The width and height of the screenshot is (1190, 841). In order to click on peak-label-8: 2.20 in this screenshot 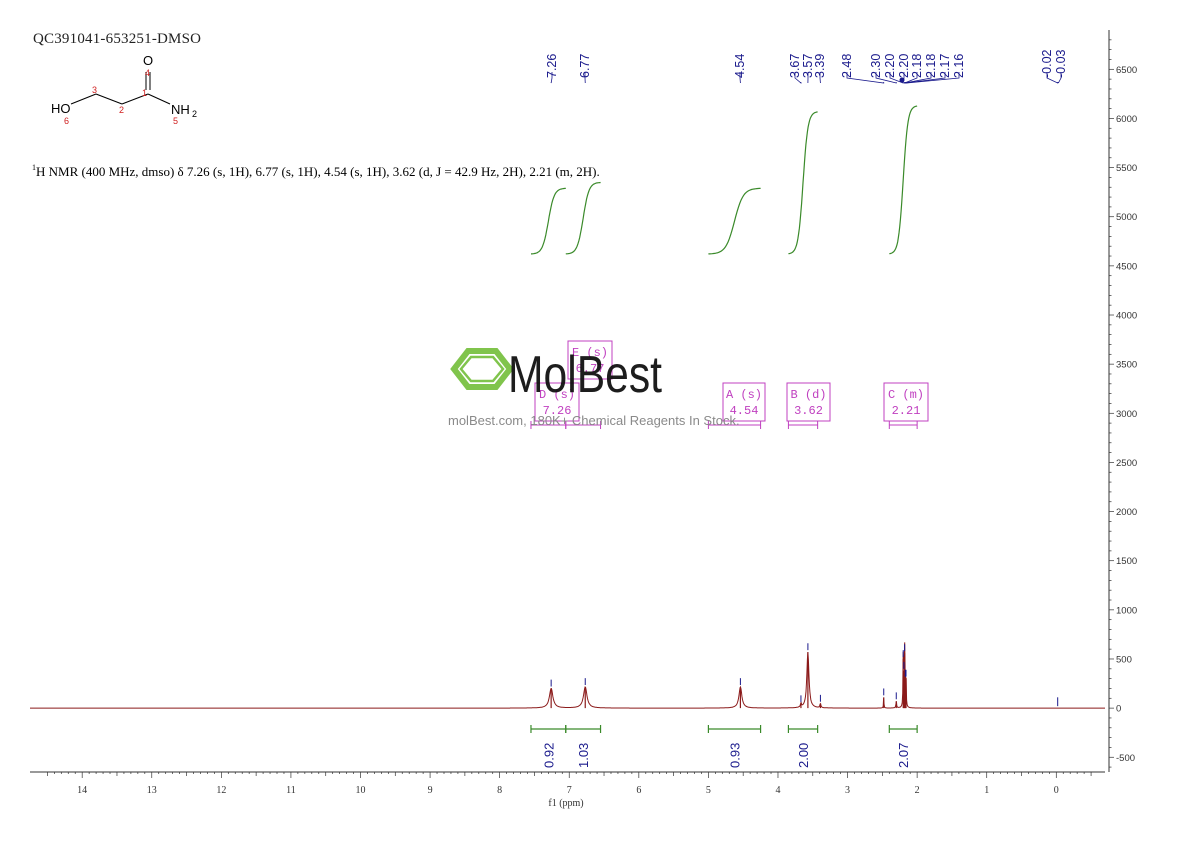, I will do `click(890, 66)`.